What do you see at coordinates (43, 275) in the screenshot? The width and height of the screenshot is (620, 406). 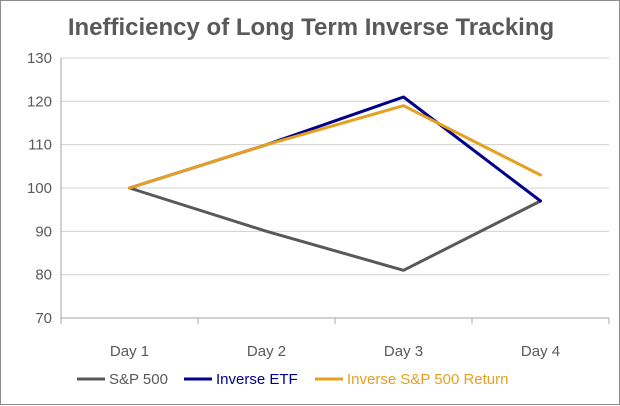 I see `y-tick-label: 80` at bounding box center [43, 275].